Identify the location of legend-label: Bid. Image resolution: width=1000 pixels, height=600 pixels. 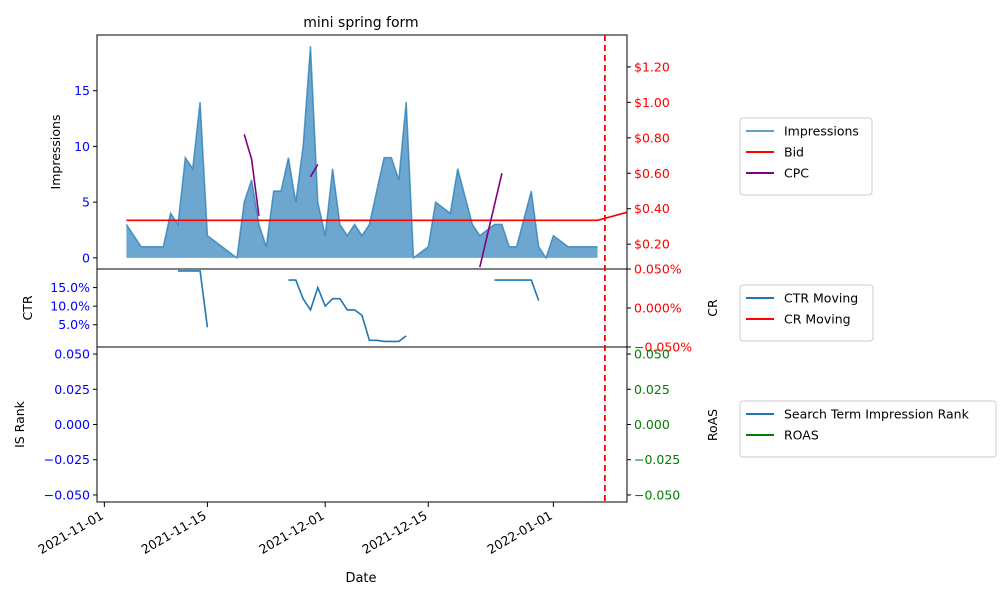
(794, 152).